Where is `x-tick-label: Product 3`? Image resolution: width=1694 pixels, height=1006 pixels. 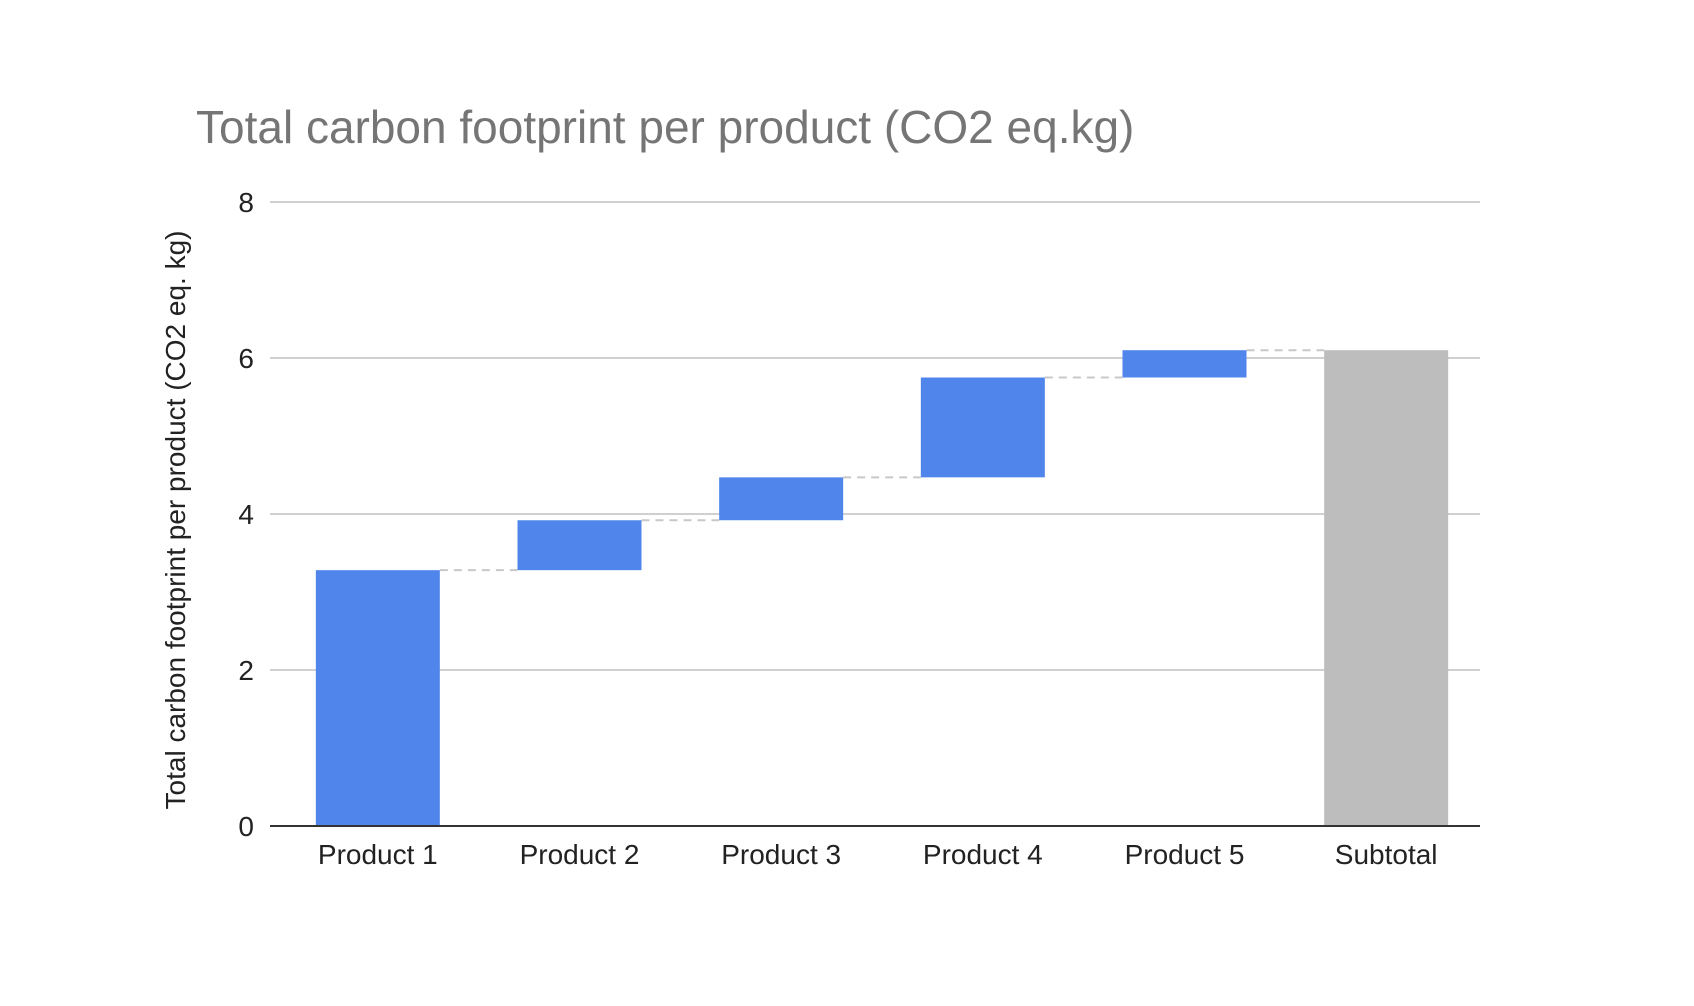 x-tick-label: Product 3 is located at coordinates (781, 854).